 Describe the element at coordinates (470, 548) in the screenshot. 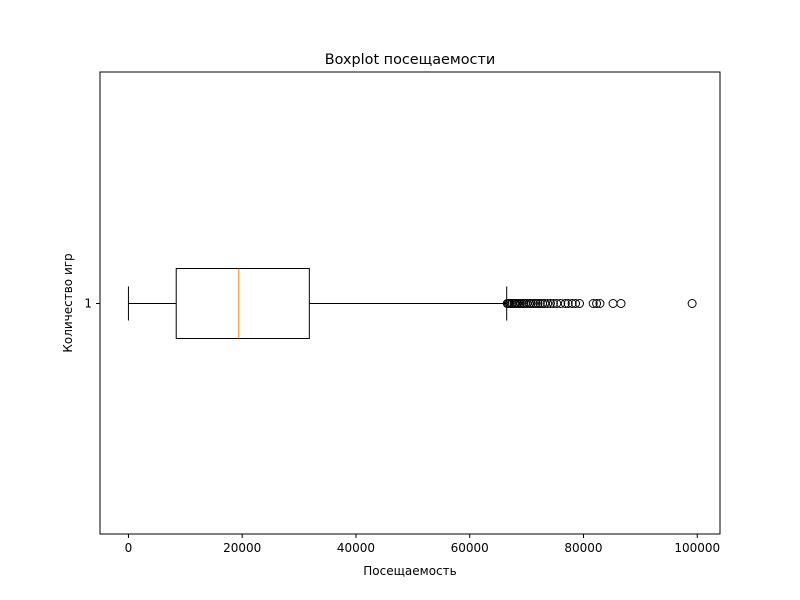

I see `x-tick-label: 60000` at that location.